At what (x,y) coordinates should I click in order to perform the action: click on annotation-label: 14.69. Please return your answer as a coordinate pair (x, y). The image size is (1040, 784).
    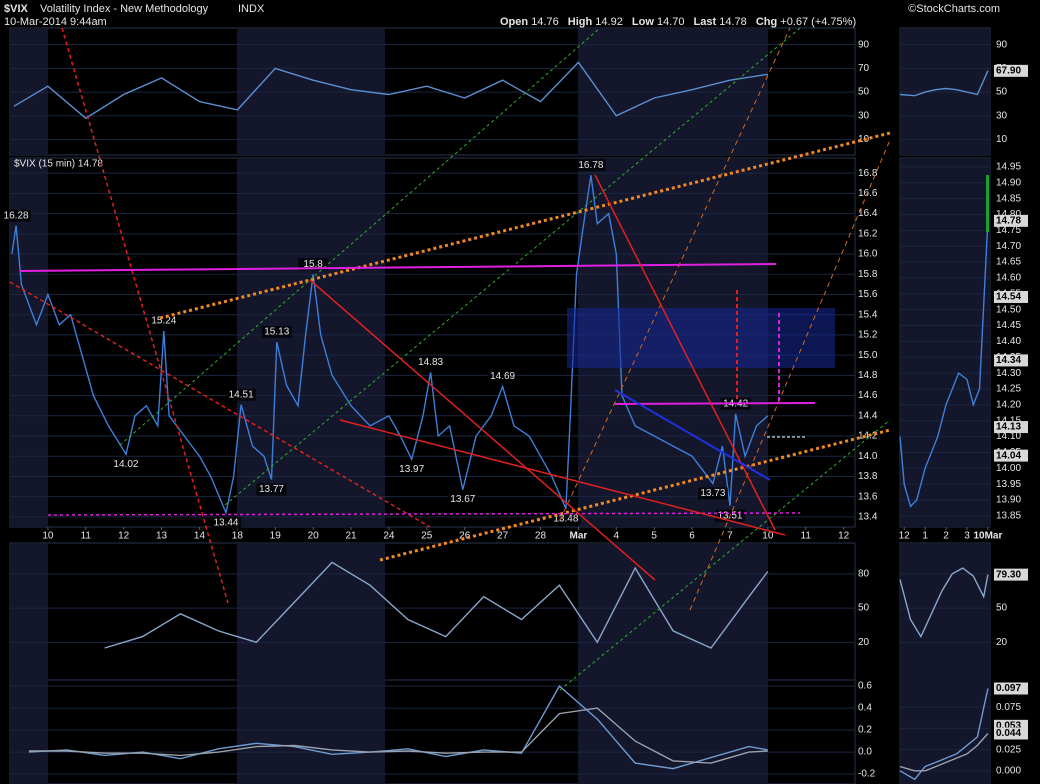
    Looking at the image, I should click on (502, 376).